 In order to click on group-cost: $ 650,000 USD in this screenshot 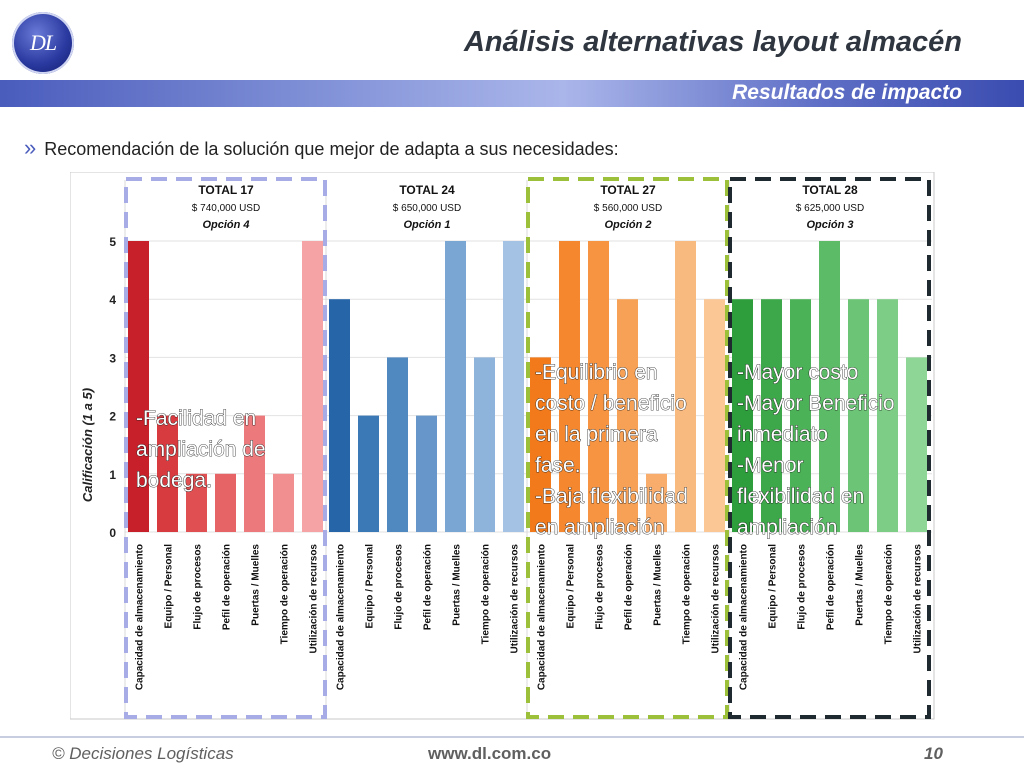, I will do `click(427, 208)`.